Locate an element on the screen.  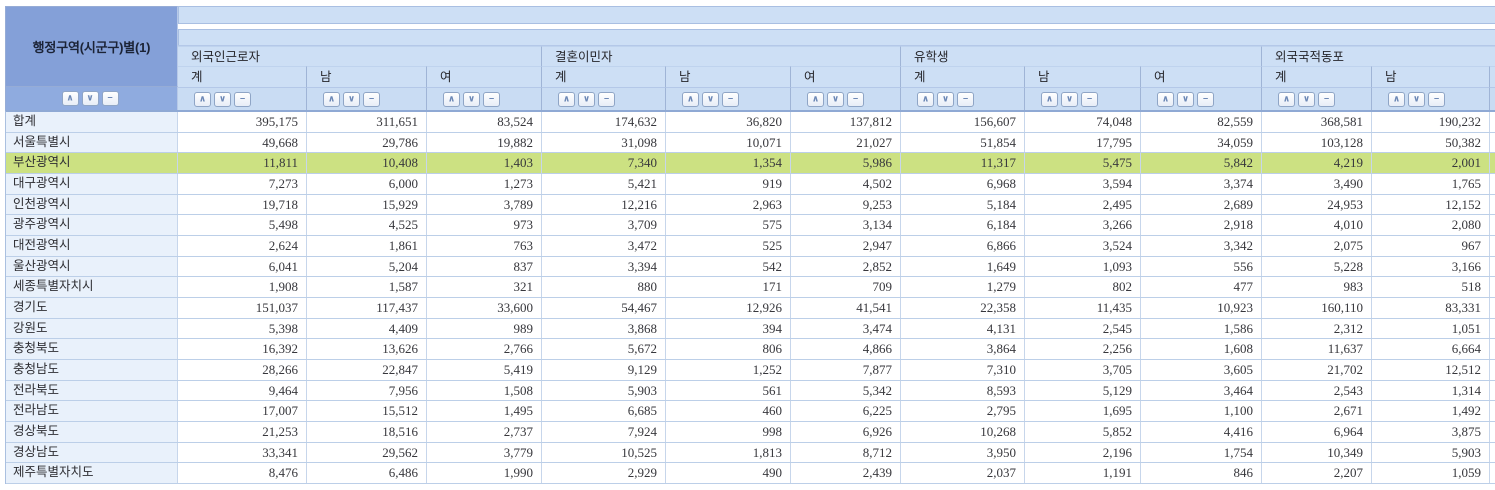
data-cell: 989 is located at coordinates (484, 328).